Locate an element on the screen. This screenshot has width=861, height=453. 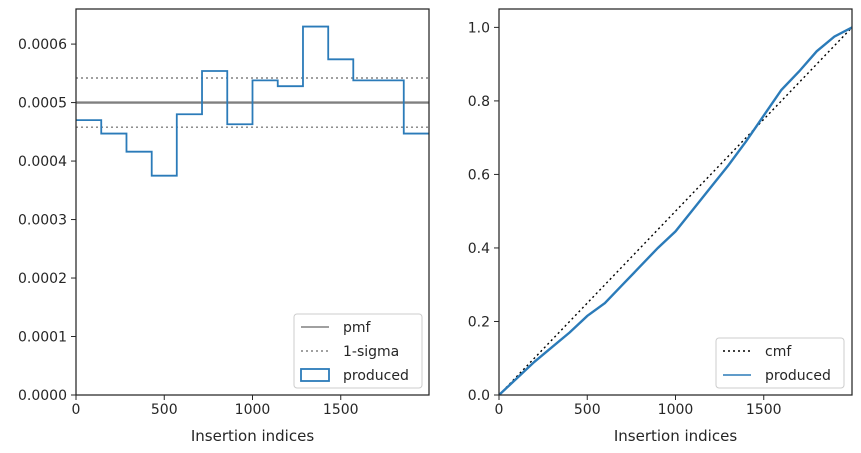
y-tick-label: 0.0002 is located at coordinates (42, 279).